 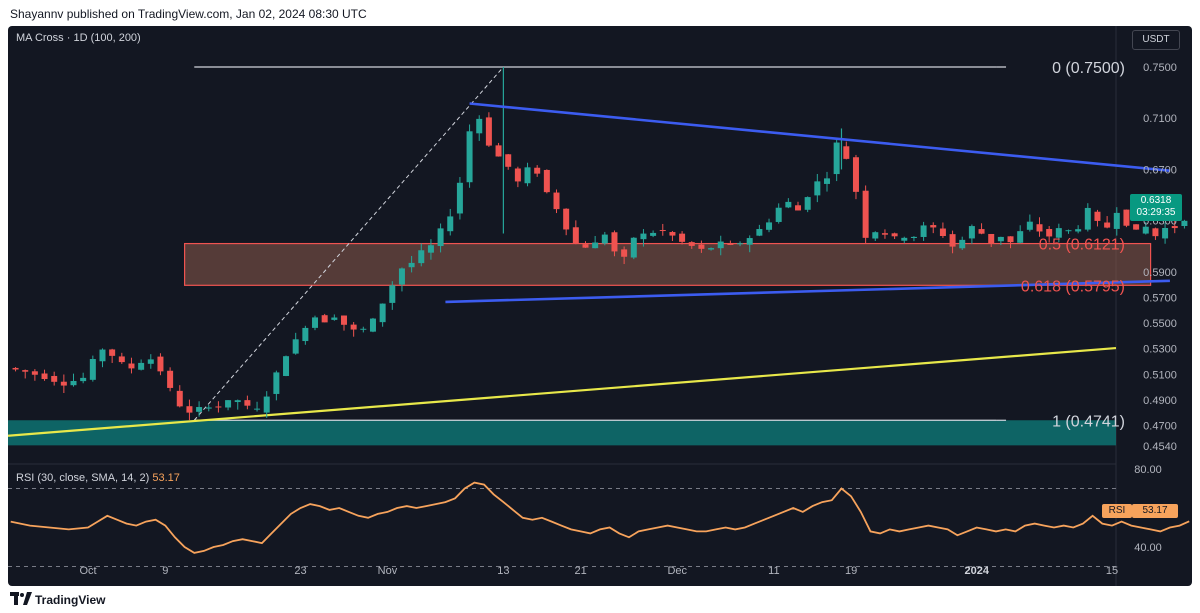 I want to click on y-tick-label: 0.6700, so click(x=1160, y=170).